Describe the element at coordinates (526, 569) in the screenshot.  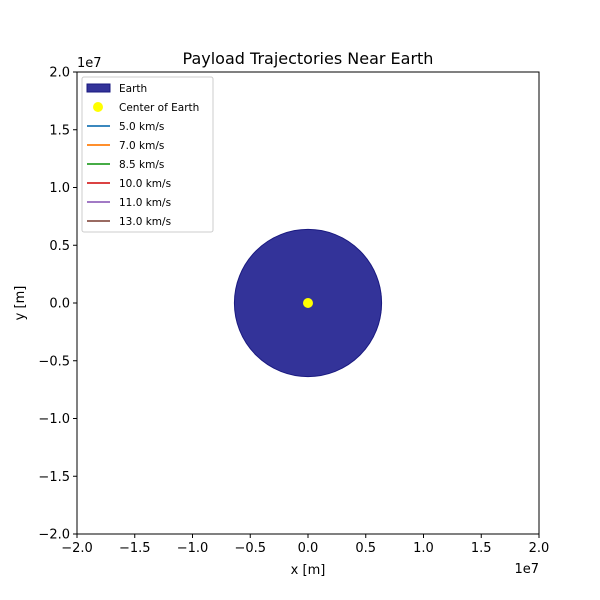
I see `x-offset-label: 1e7` at that location.